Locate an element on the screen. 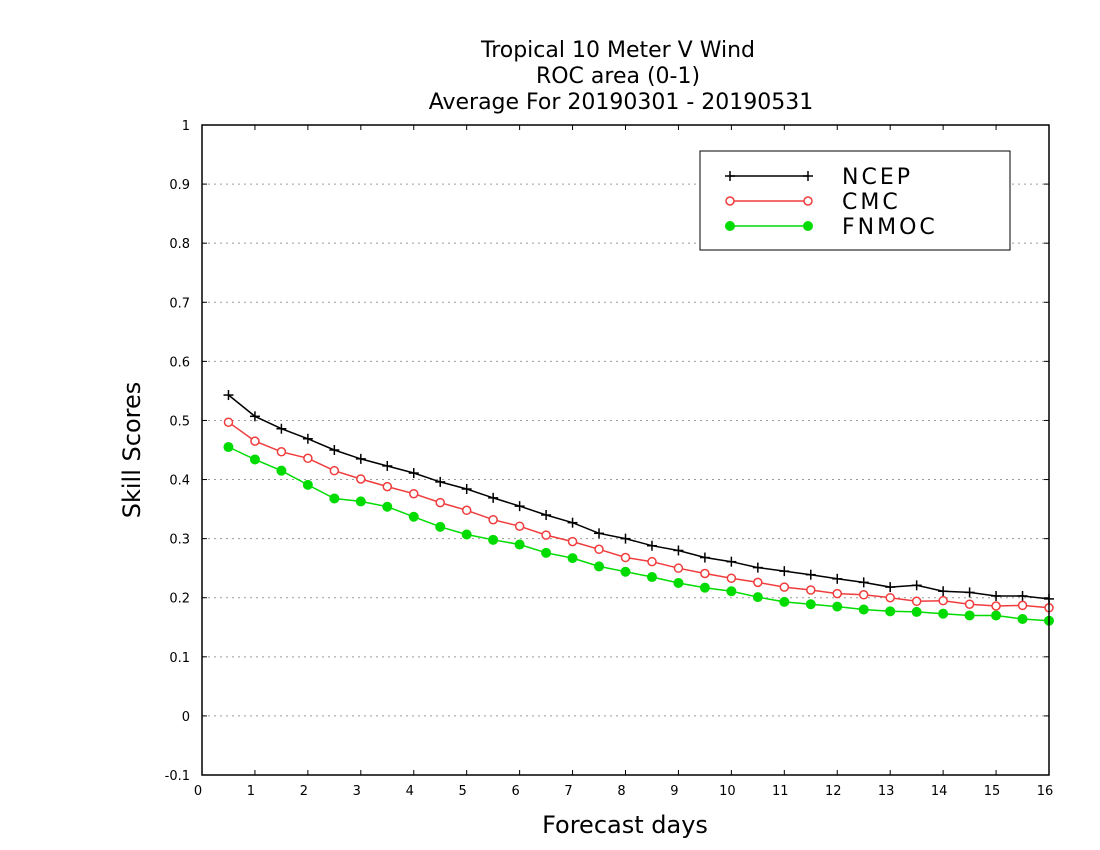 Image resolution: width=1100 pixels, height=850 pixels. x-tick-label: 6 is located at coordinates (515, 791).